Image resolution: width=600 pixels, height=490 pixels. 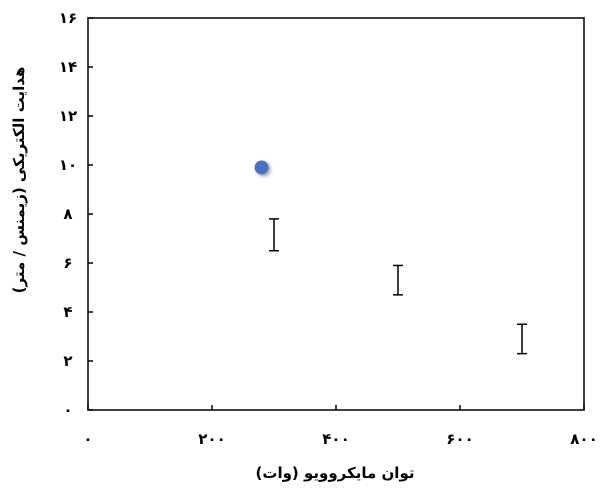 What do you see at coordinates (335, 439) in the screenshot?
I see `x-tick-label: ۴۰۰` at bounding box center [335, 439].